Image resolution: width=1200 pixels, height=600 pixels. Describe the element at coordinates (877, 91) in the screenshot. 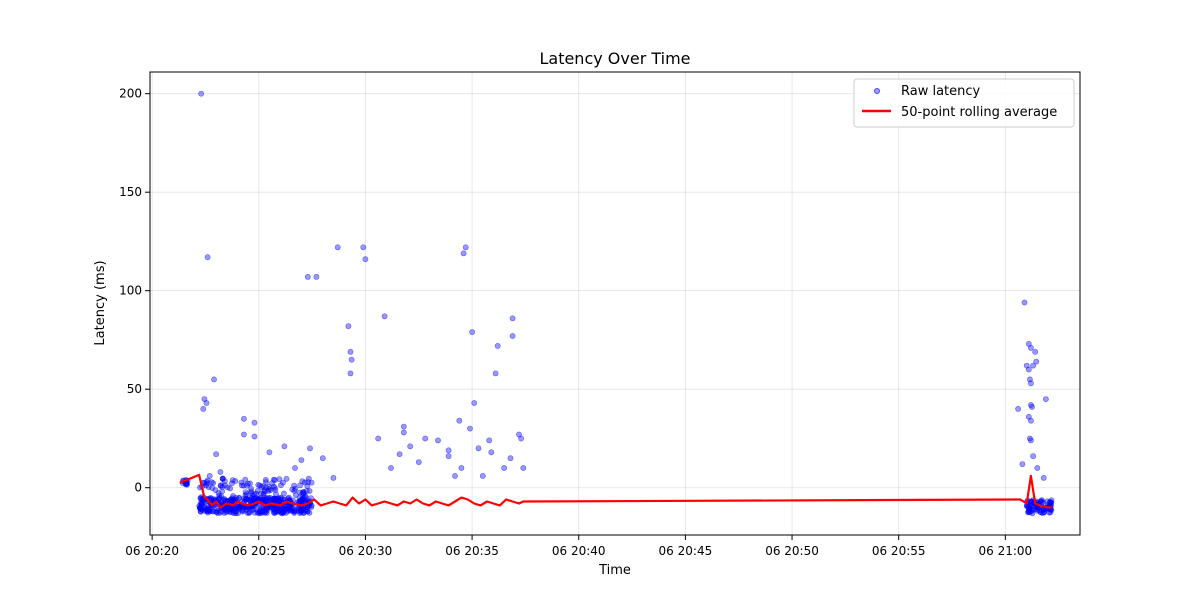

I see `legend-raw-latency-marker` at that location.